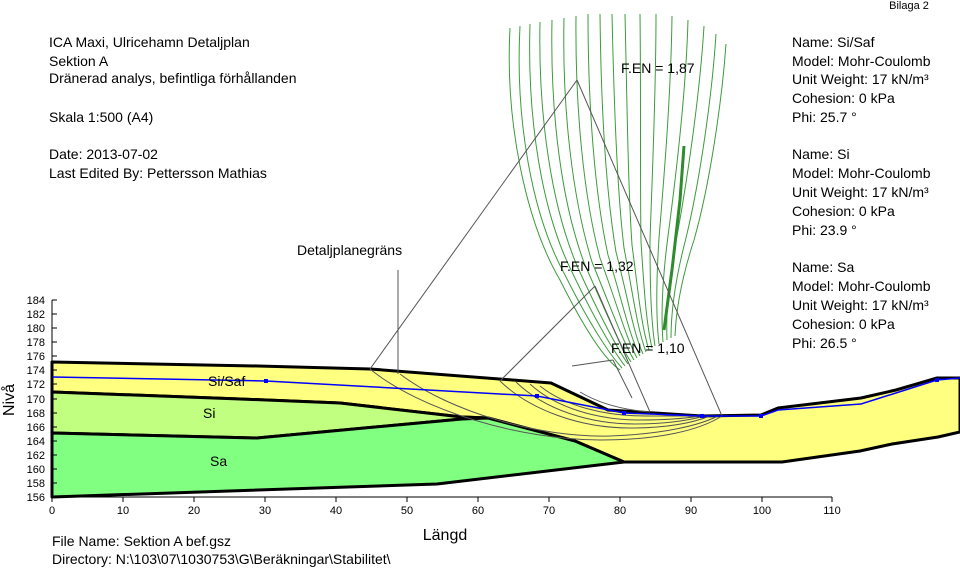  I want to click on fos-label-1: F.EN = 1,87, so click(658, 68).